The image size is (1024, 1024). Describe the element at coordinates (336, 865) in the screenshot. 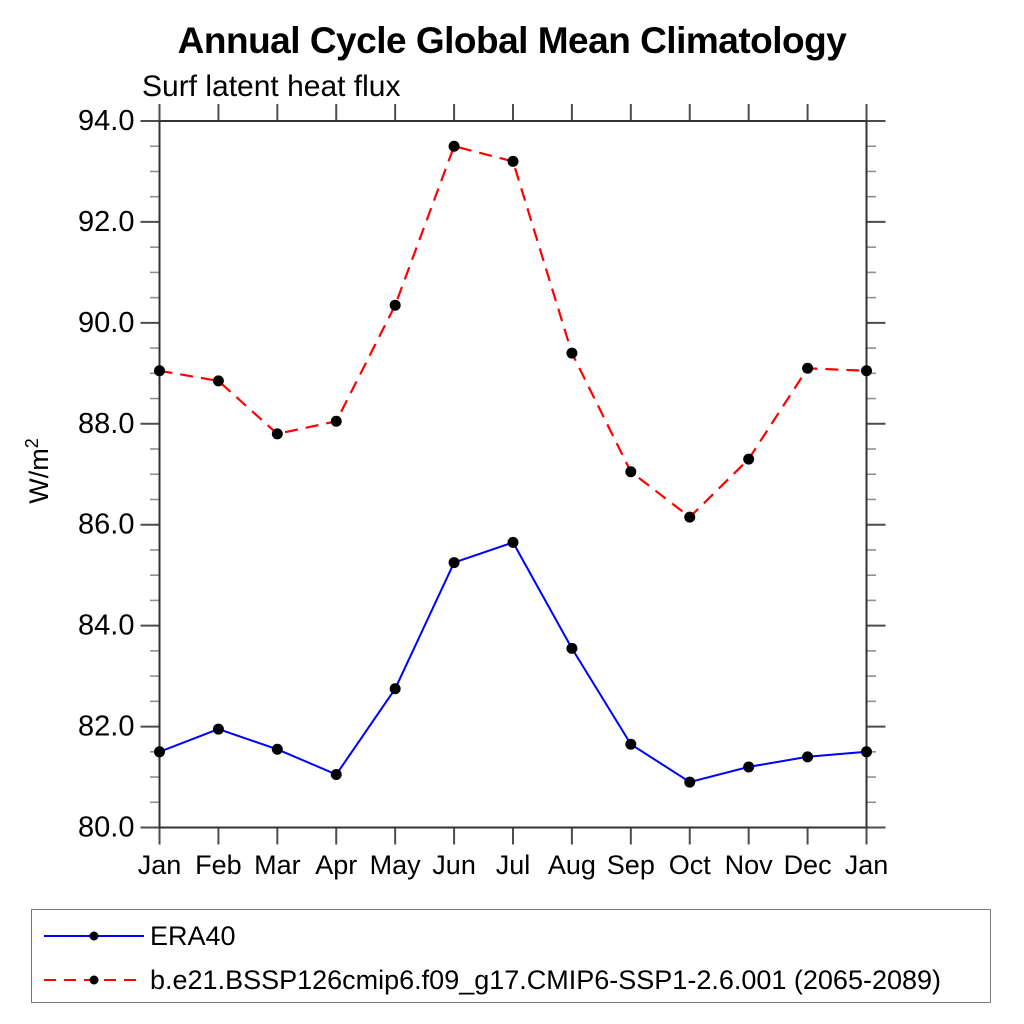

I see `x-tick-label: Apr` at that location.